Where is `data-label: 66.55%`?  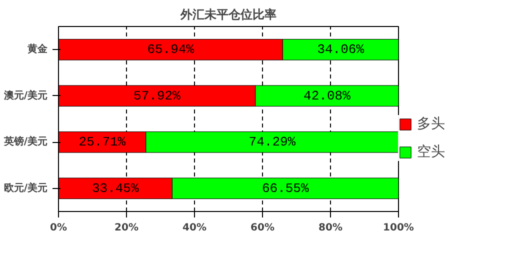
data-label: 66.55% is located at coordinates (285, 188).